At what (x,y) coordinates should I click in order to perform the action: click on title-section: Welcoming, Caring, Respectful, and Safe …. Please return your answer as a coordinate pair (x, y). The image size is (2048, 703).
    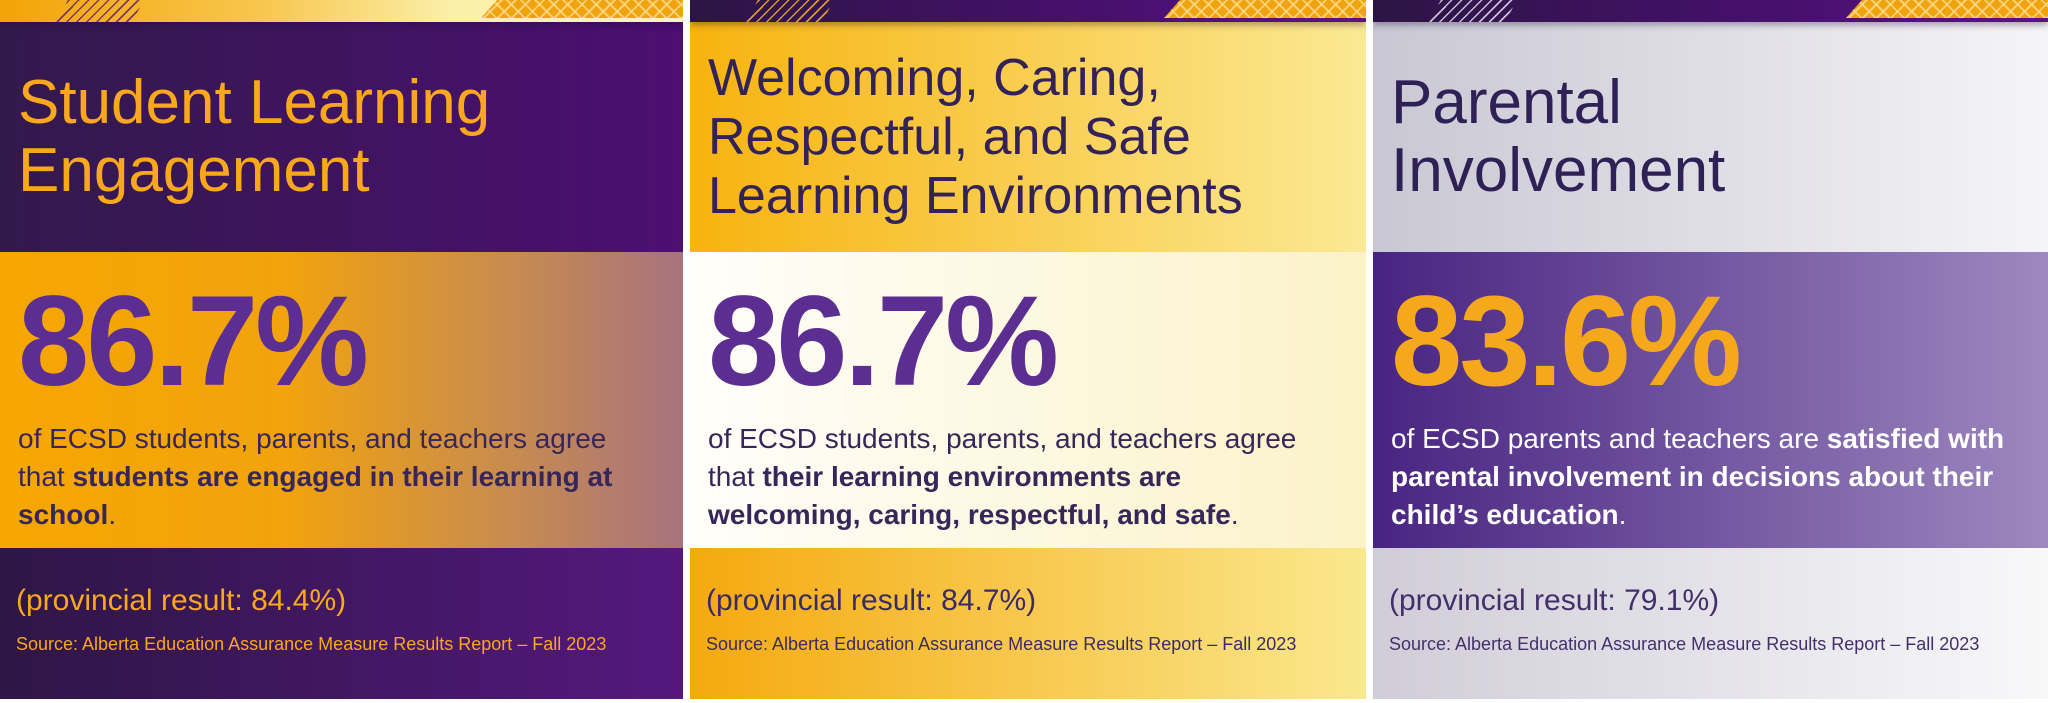
    Looking at the image, I should click on (1028, 126).